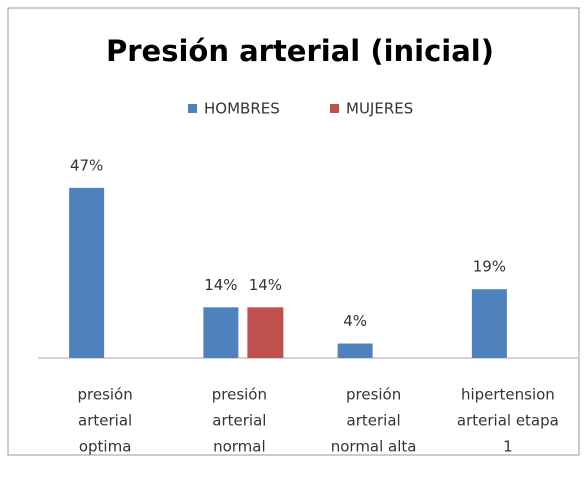 This screenshot has height=481, width=585. I want to click on x-tick-label: optima, so click(105, 447).